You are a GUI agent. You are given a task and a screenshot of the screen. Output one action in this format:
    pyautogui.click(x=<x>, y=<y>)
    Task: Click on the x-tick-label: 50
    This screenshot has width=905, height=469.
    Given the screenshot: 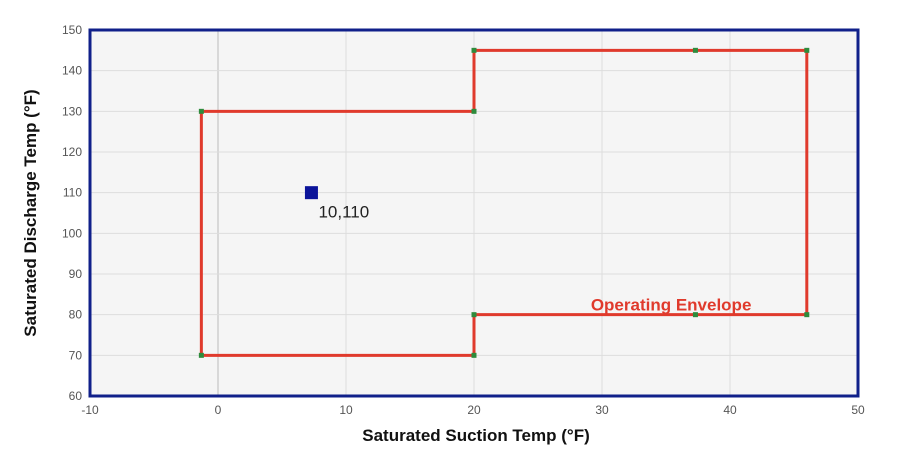 What is the action you would take?
    pyautogui.click(x=858, y=410)
    